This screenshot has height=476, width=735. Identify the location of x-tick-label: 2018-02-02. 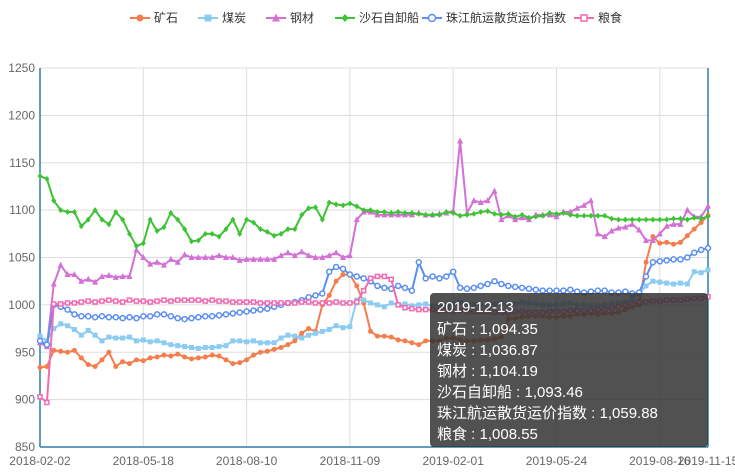
(40, 461).